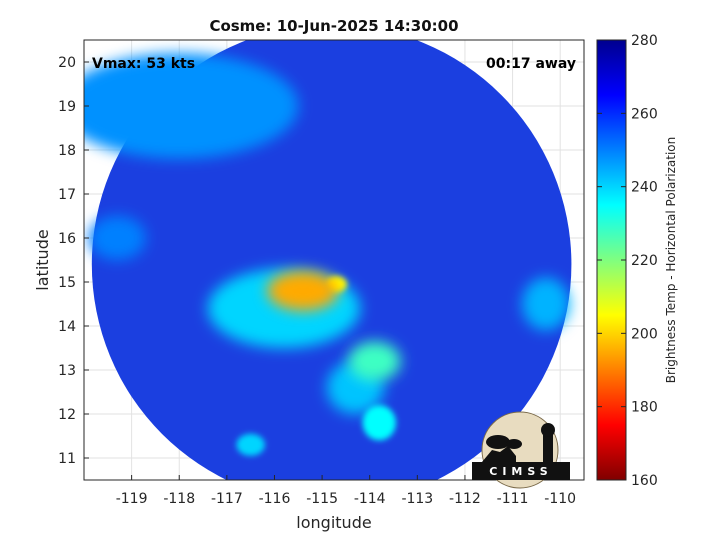 The image size is (720, 540). Describe the element at coordinates (560, 499) in the screenshot. I see `x-tick-label: -110` at that location.